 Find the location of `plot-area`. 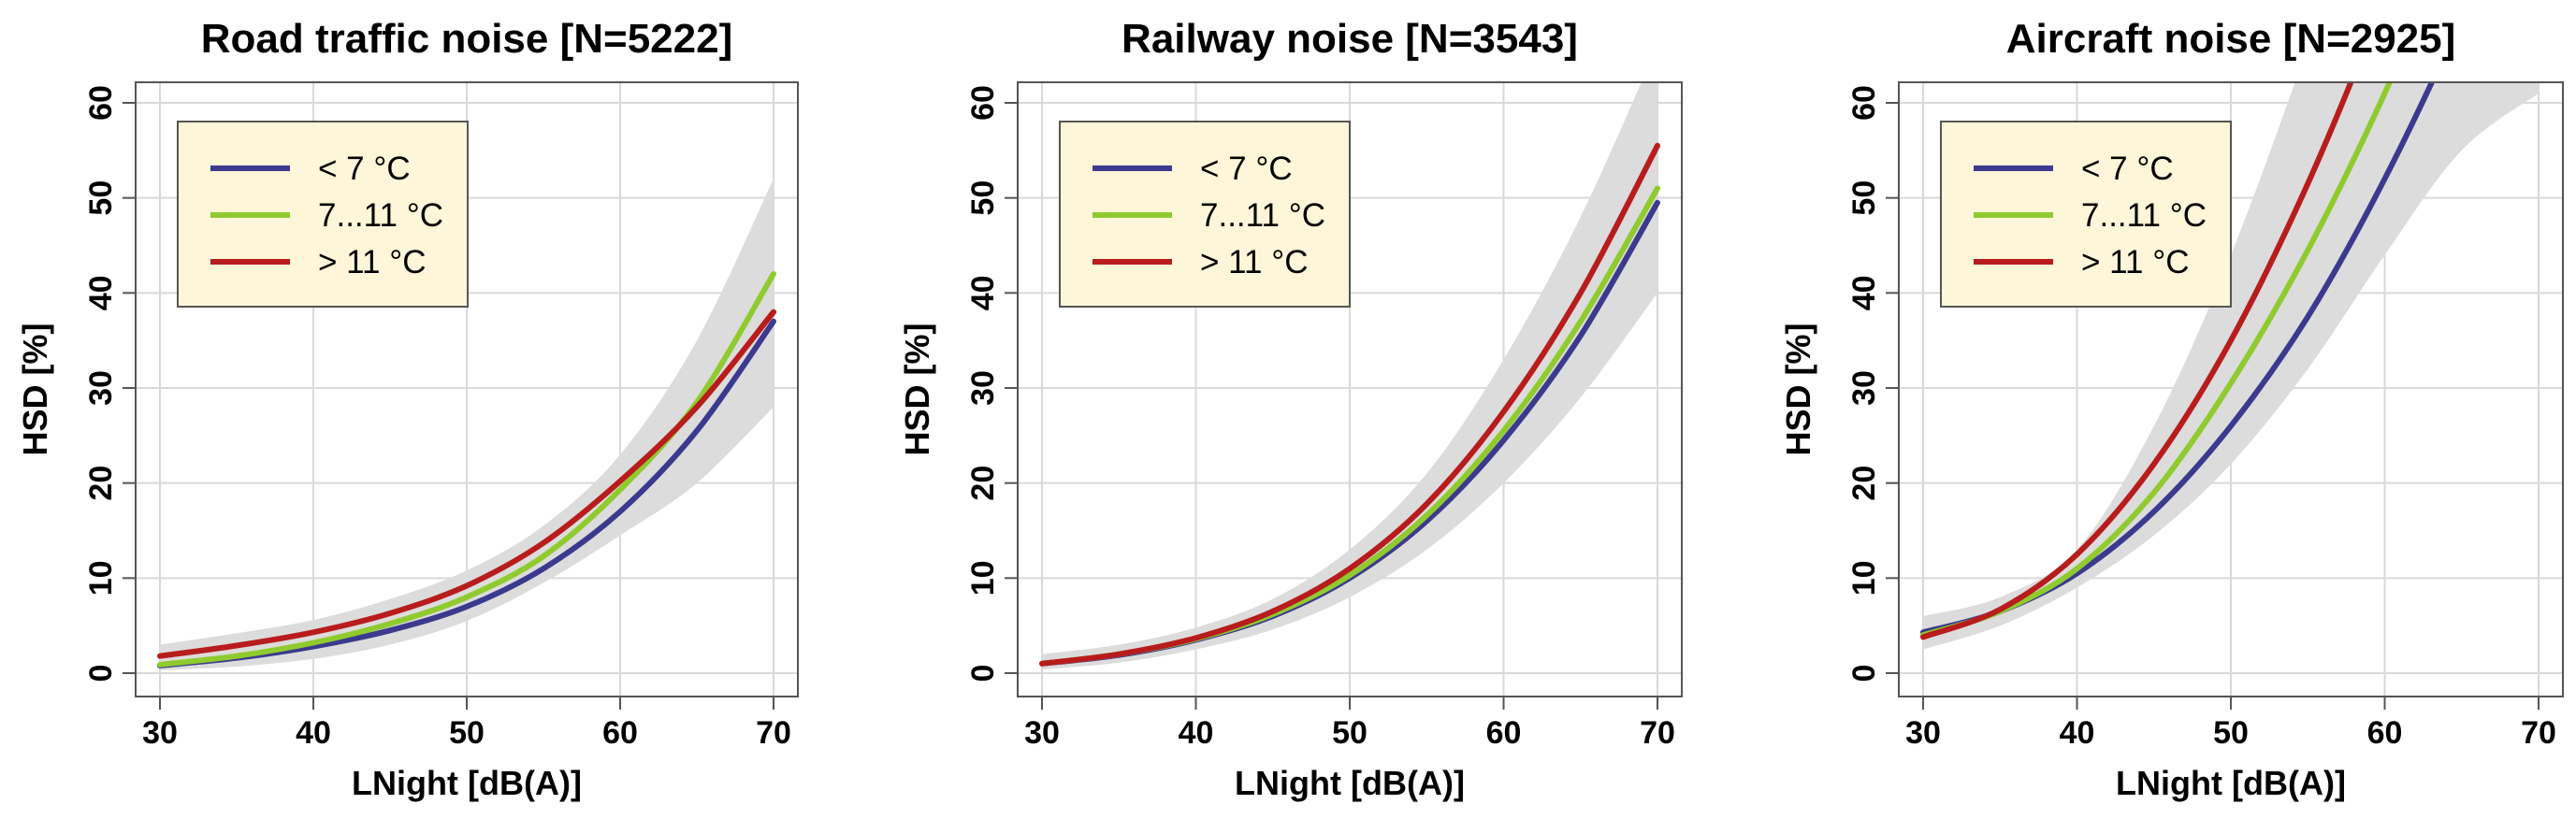

plot-area is located at coordinates (466, 425).